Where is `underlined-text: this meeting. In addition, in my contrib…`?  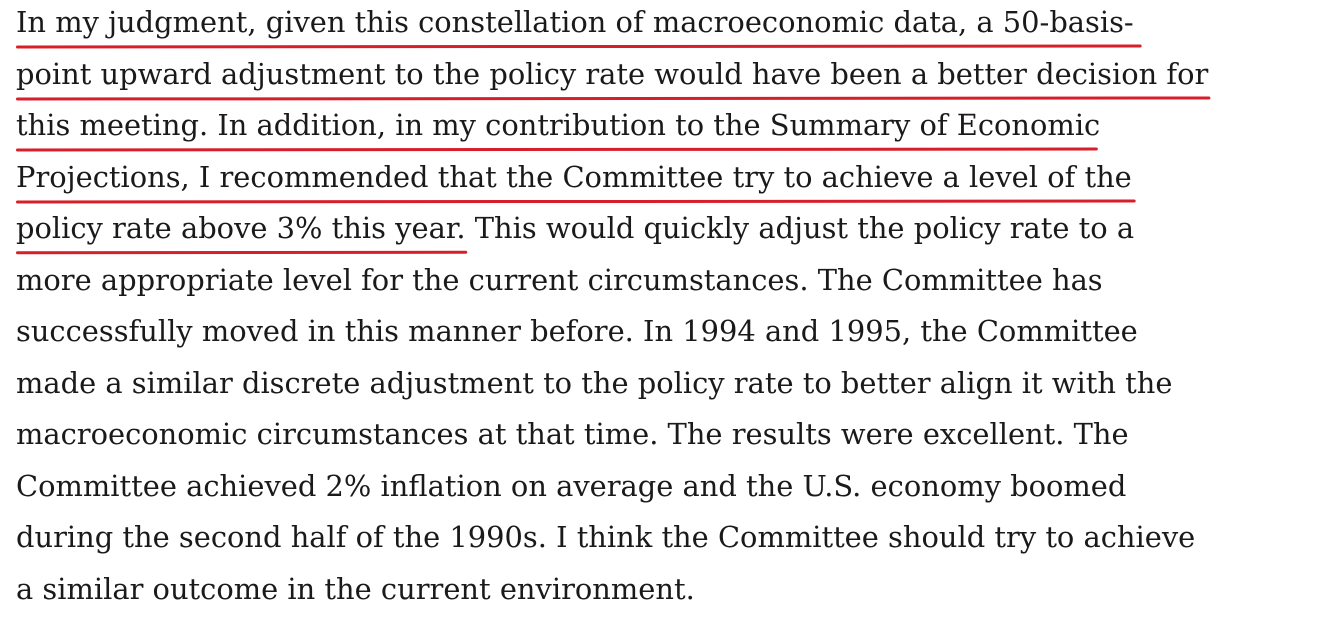 underlined-text: this meeting. In addition, in my contrib… is located at coordinates (558, 125).